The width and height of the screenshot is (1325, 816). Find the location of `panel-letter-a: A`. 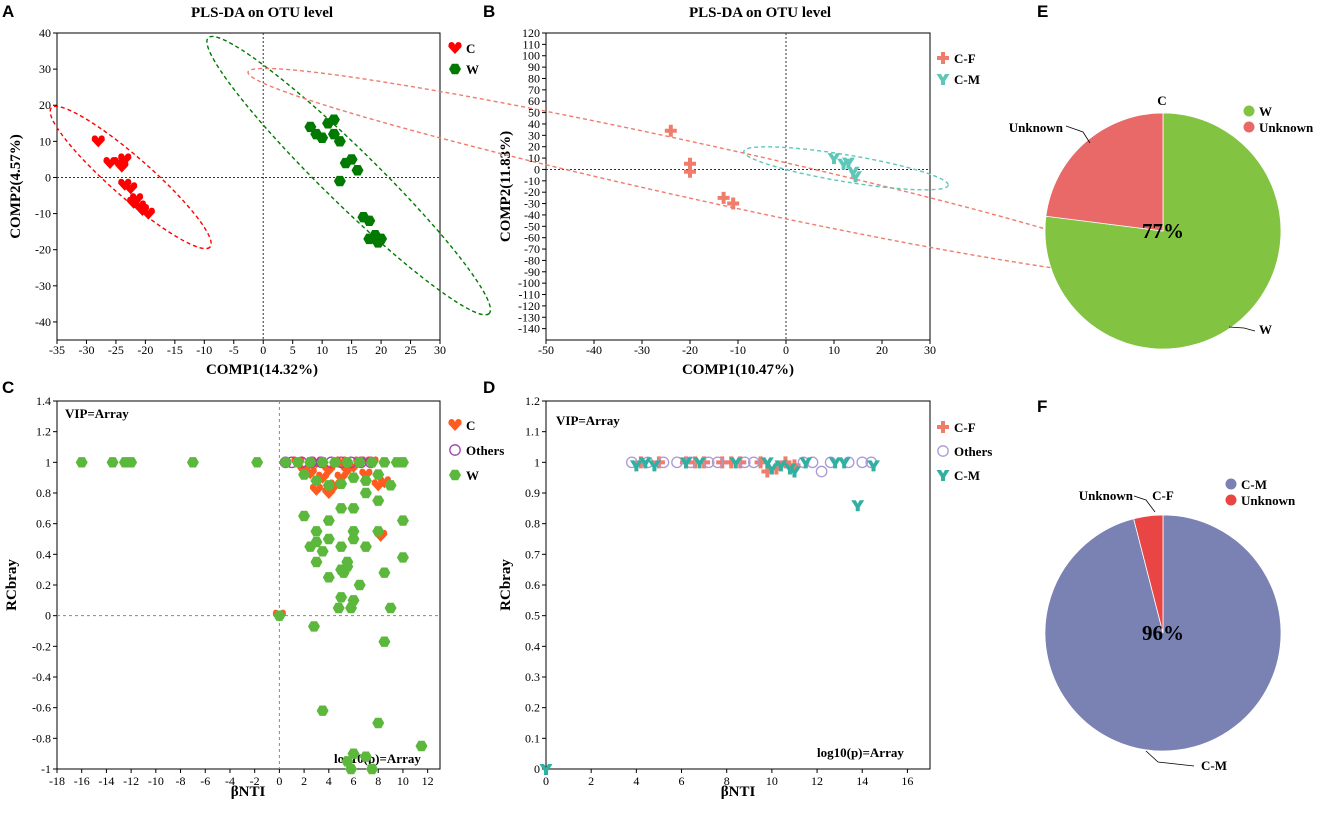

panel-letter-a: A is located at coordinates (8, 11).